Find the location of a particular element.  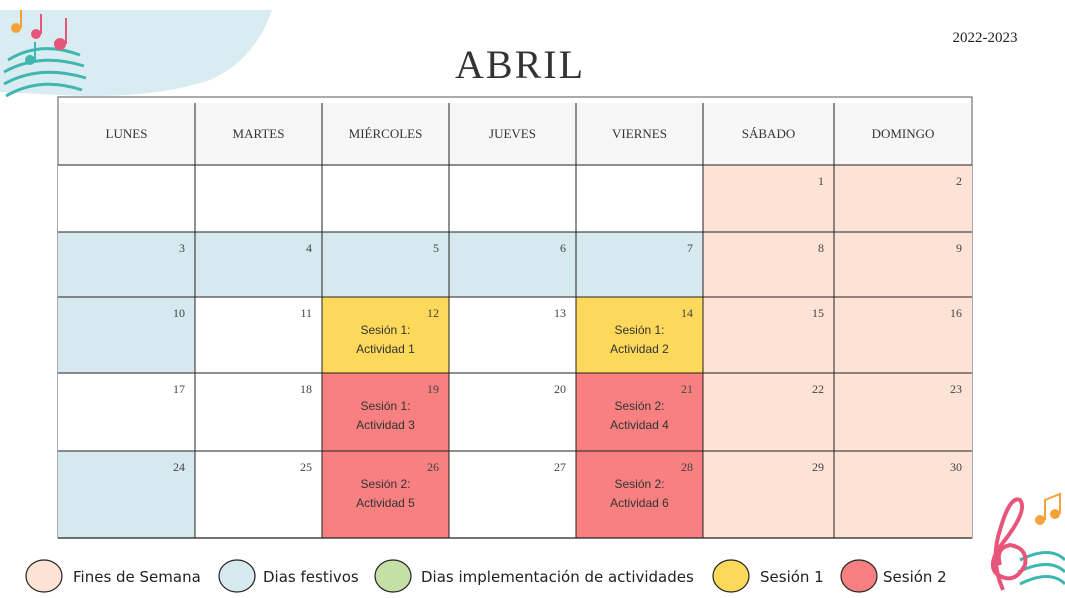

day-number: 26 is located at coordinates (433, 467).